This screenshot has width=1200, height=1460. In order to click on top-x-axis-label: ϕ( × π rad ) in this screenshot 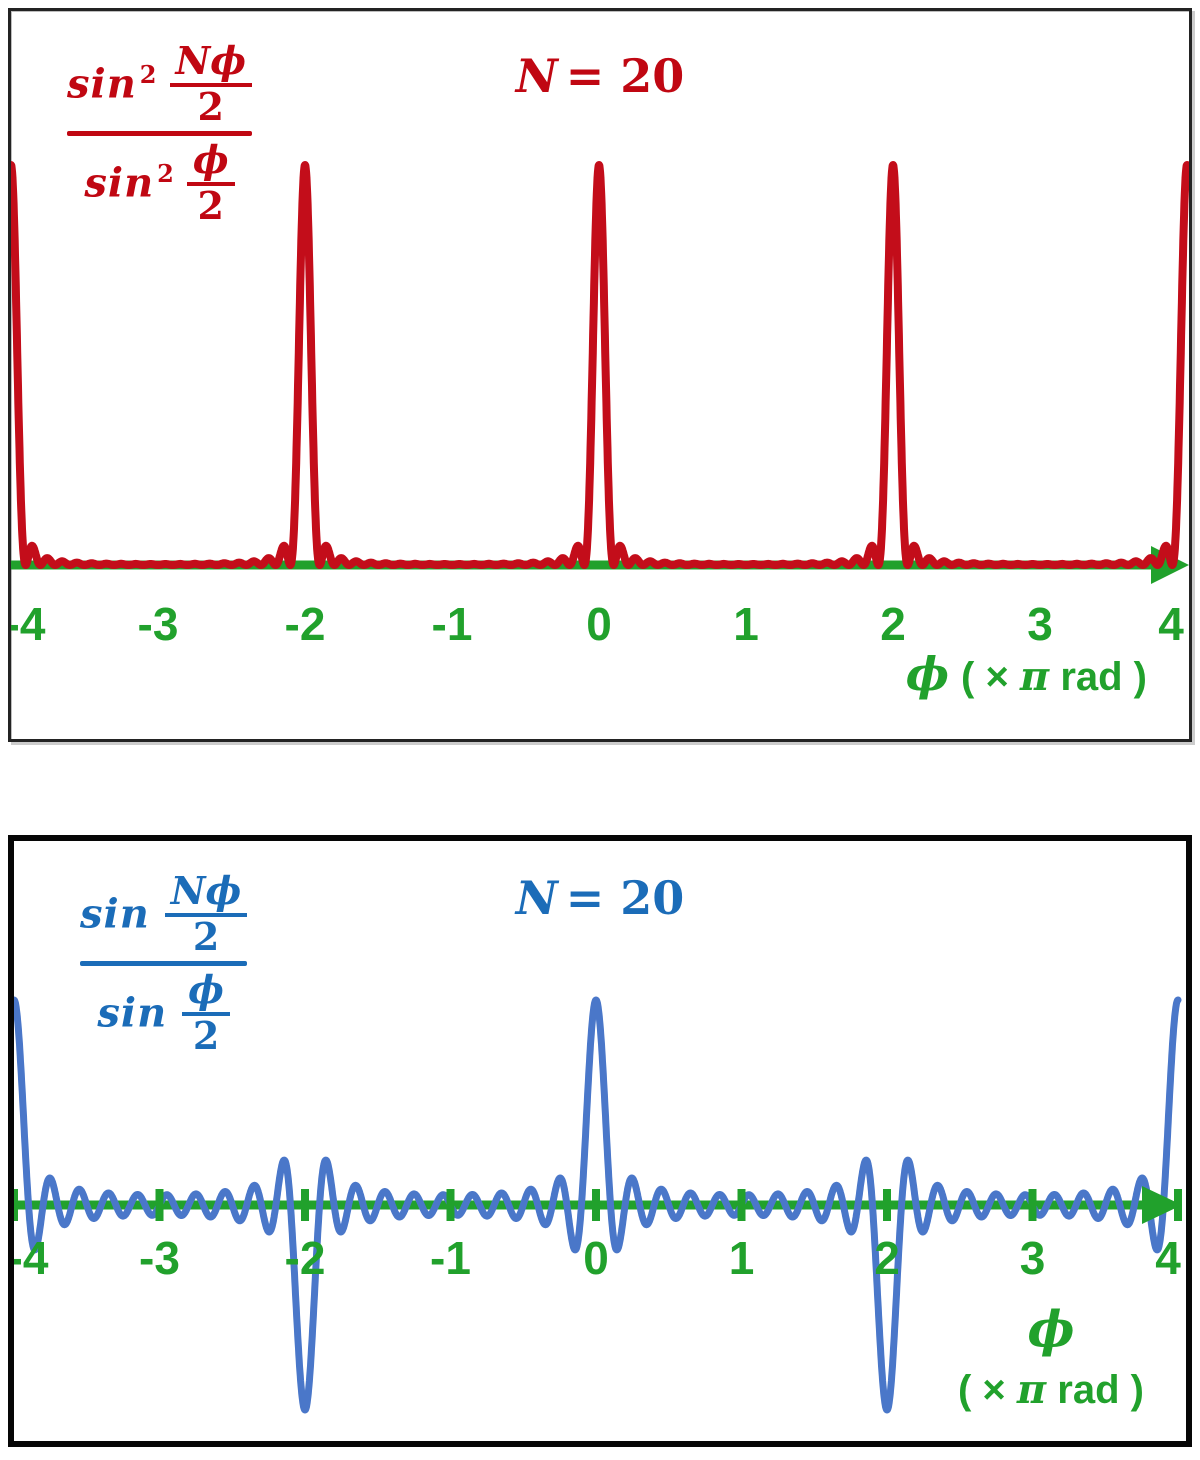, I will do `click(1026, 674)`.